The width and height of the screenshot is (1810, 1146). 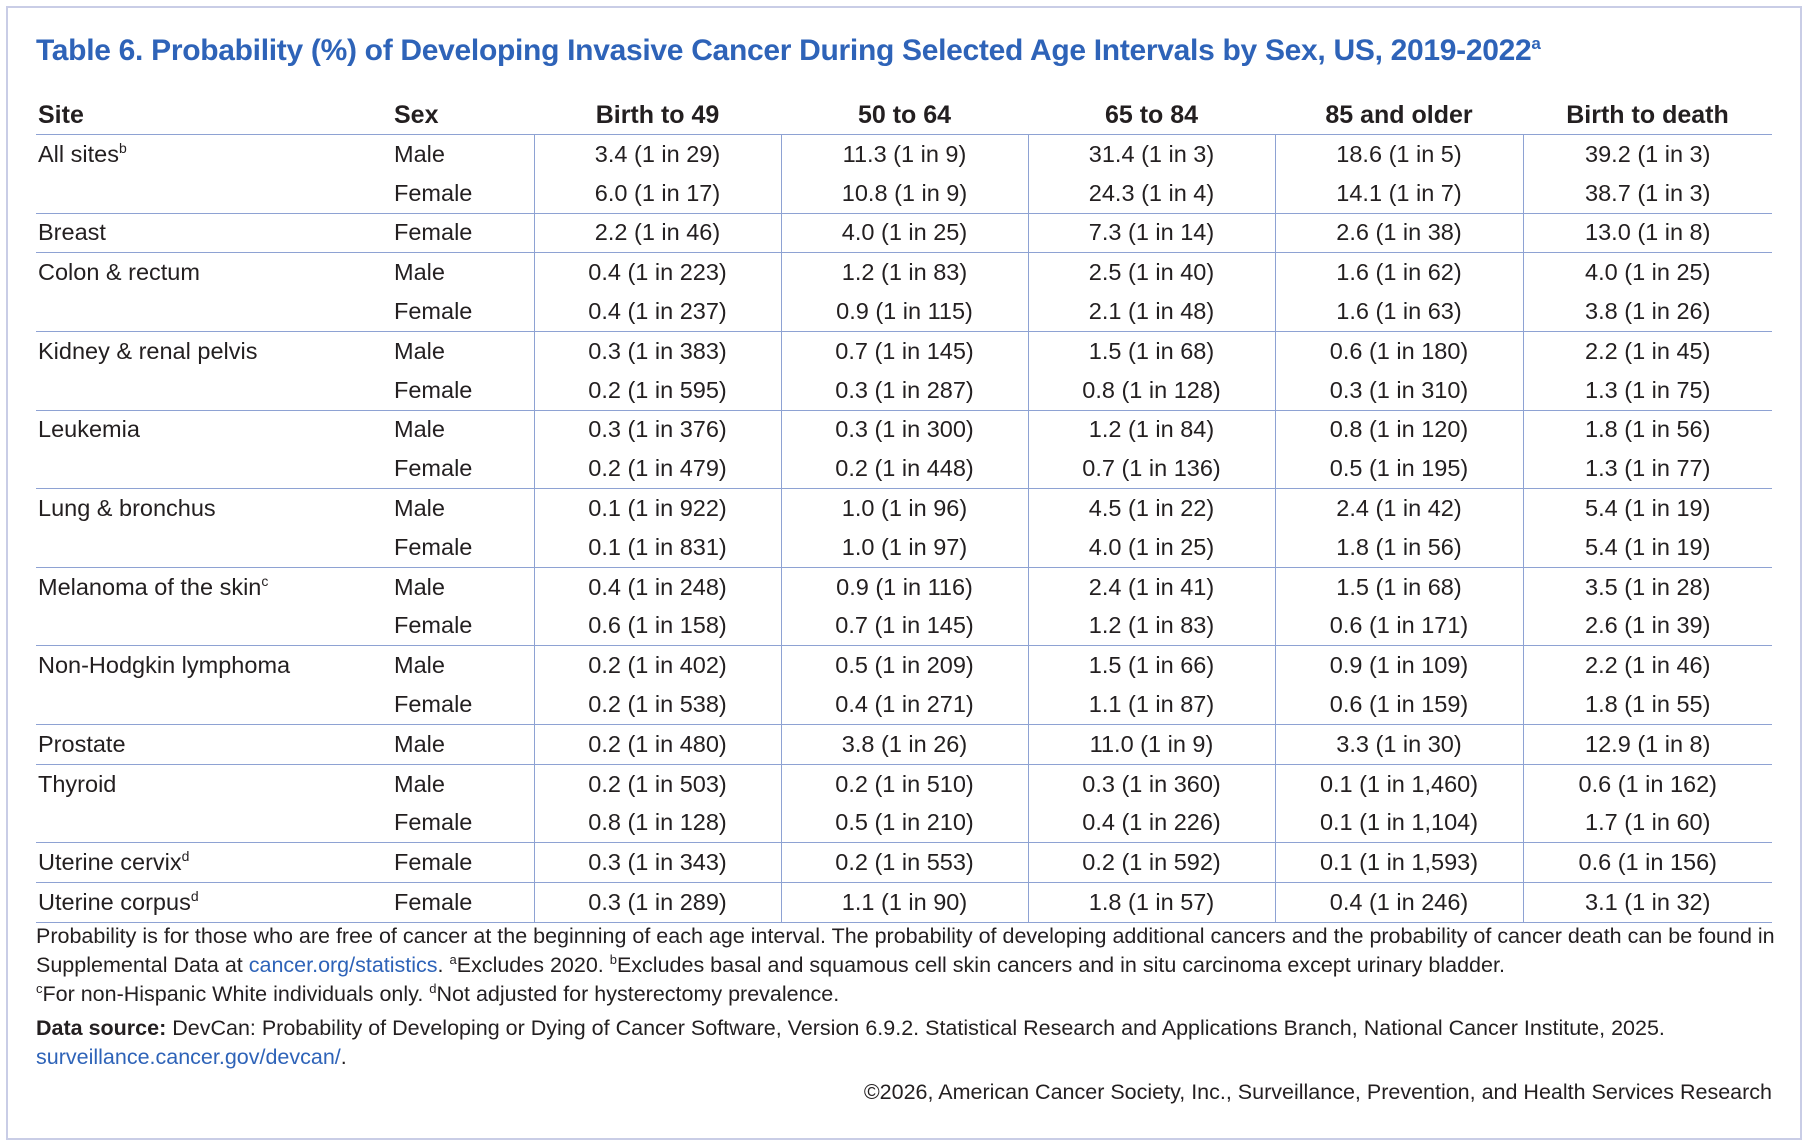 I want to click on value-cell: 0.3 (1 in 376), so click(x=657, y=430).